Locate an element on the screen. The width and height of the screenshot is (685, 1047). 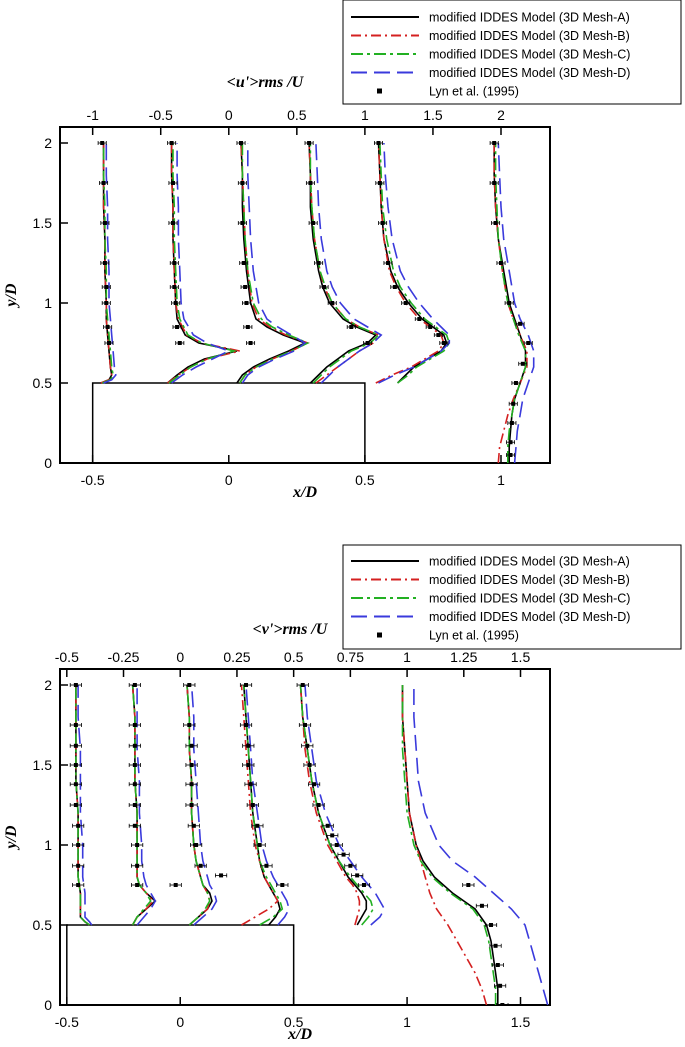
legend-label: modified IDDES Model (3D Mesh-C) is located at coordinates (529, 55).